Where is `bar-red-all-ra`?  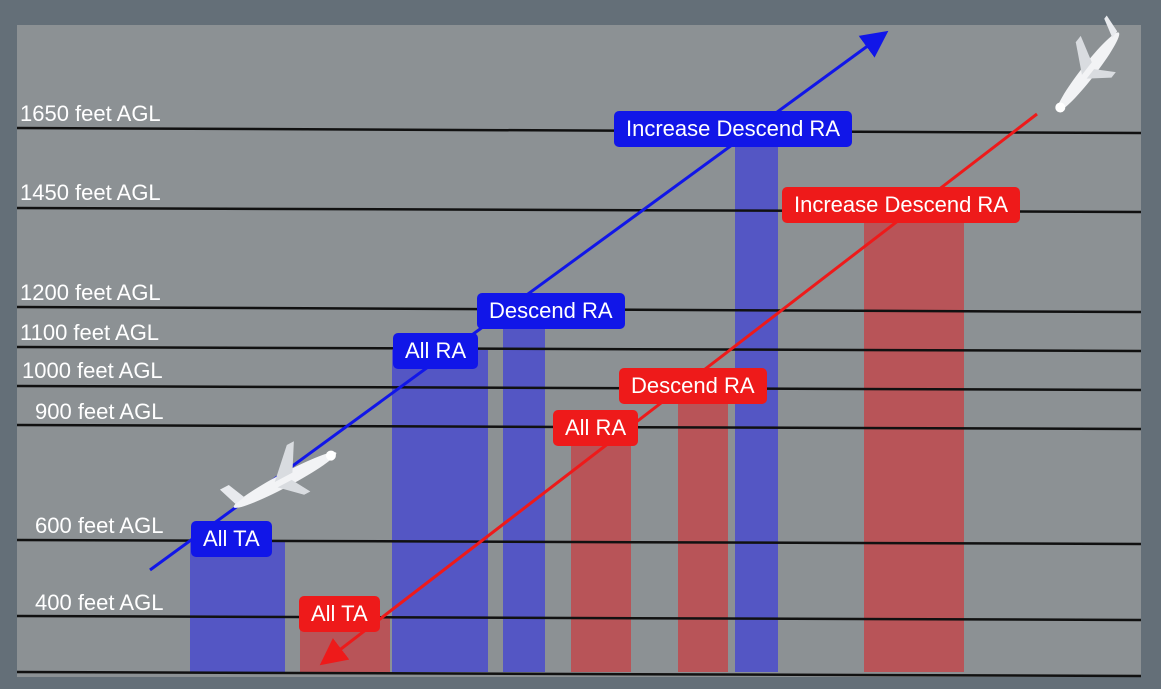
bar-red-all-ra is located at coordinates (601, 550).